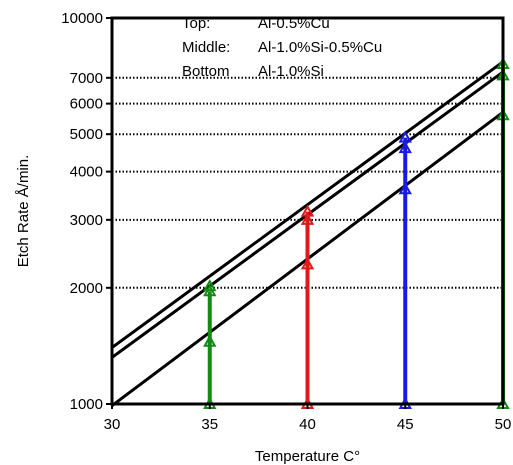  Describe the element at coordinates (86, 104) in the screenshot. I see `y-tick-label: 6000` at that location.